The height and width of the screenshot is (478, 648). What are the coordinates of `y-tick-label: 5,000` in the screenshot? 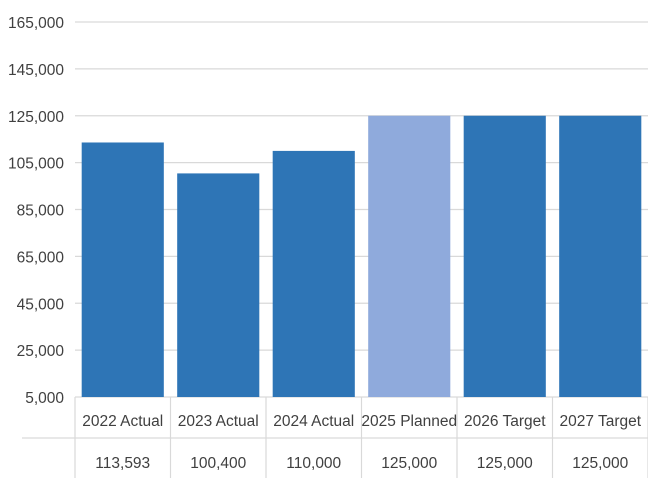 It's located at (44, 398).